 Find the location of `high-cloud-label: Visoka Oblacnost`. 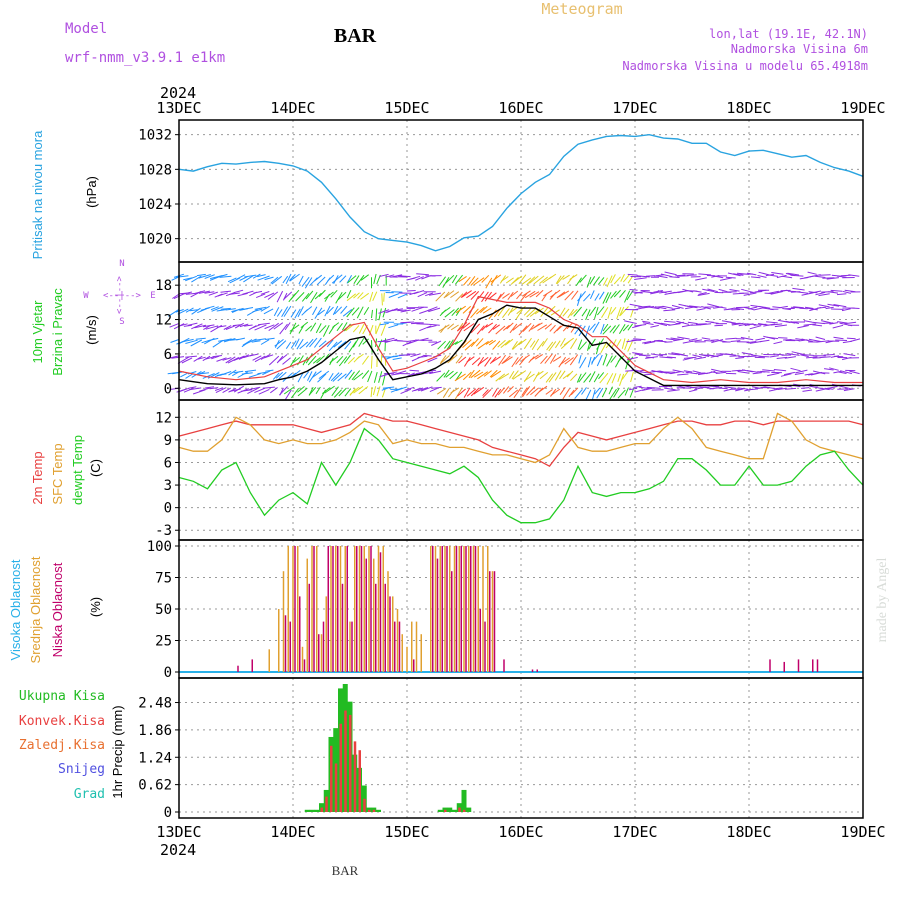

high-cloud-label: Visoka Oblacnost is located at coordinates (15, 609).